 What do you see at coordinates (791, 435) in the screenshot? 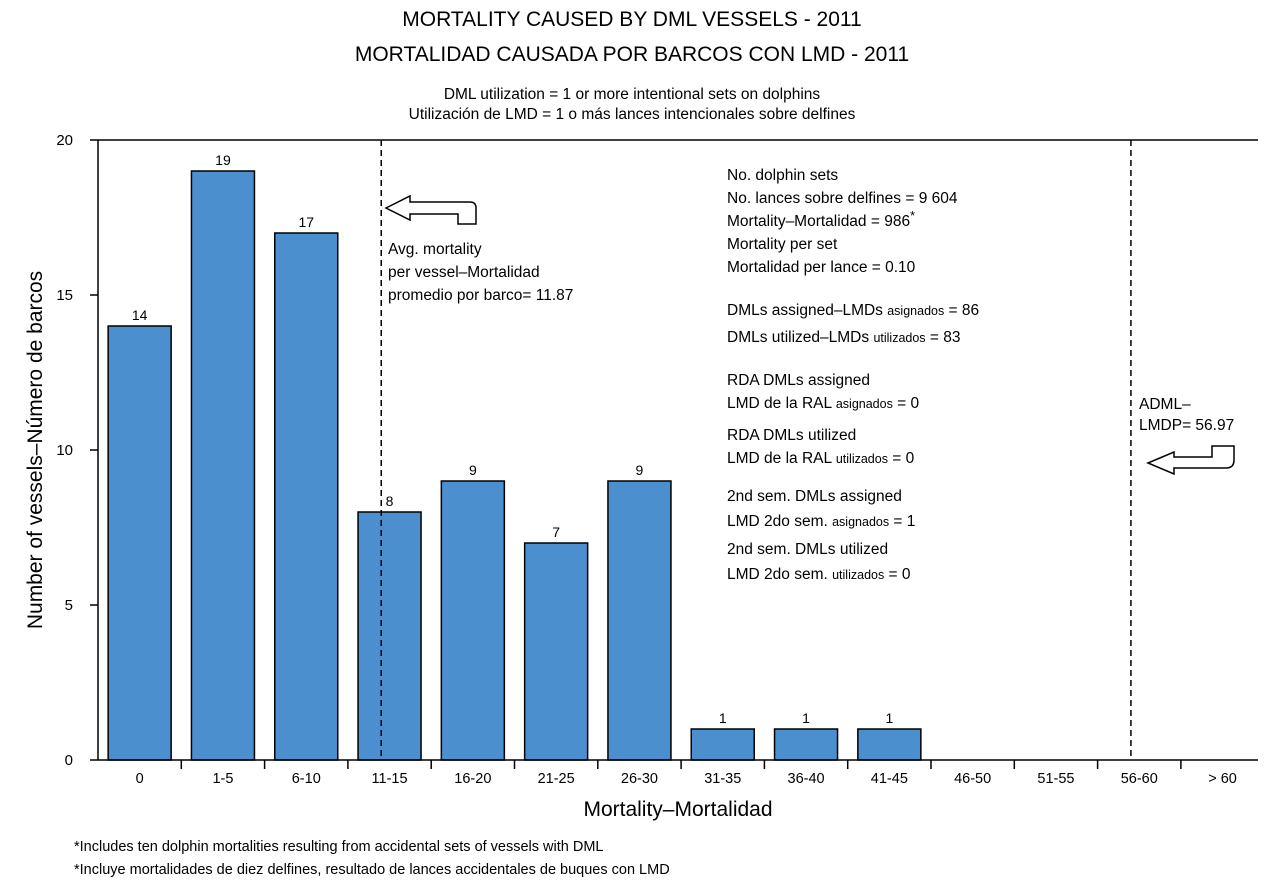
I see `stats-rda-utilized-en: RDA DMLs utilized` at bounding box center [791, 435].